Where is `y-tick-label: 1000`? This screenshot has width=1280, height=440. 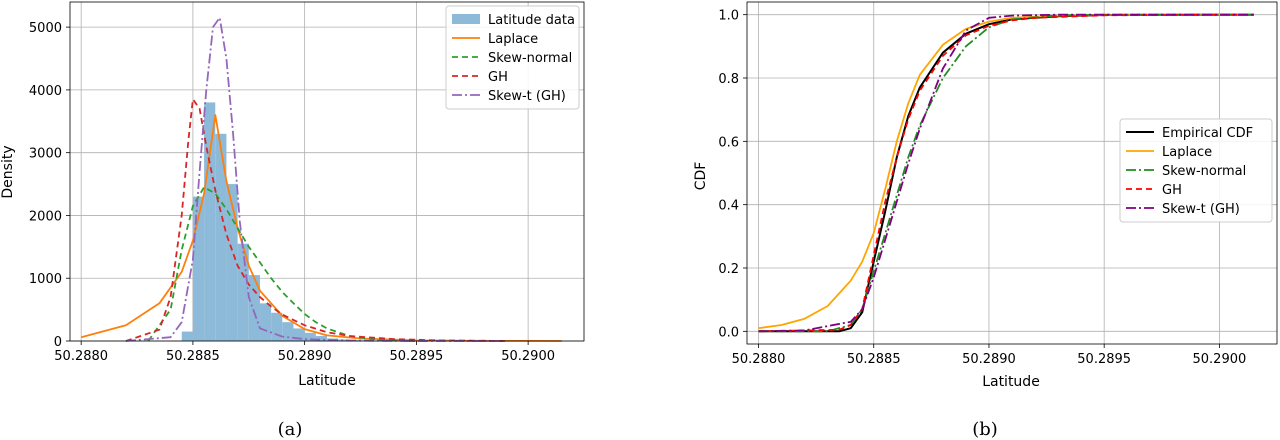 y-tick-label: 1000 is located at coordinates (45, 279).